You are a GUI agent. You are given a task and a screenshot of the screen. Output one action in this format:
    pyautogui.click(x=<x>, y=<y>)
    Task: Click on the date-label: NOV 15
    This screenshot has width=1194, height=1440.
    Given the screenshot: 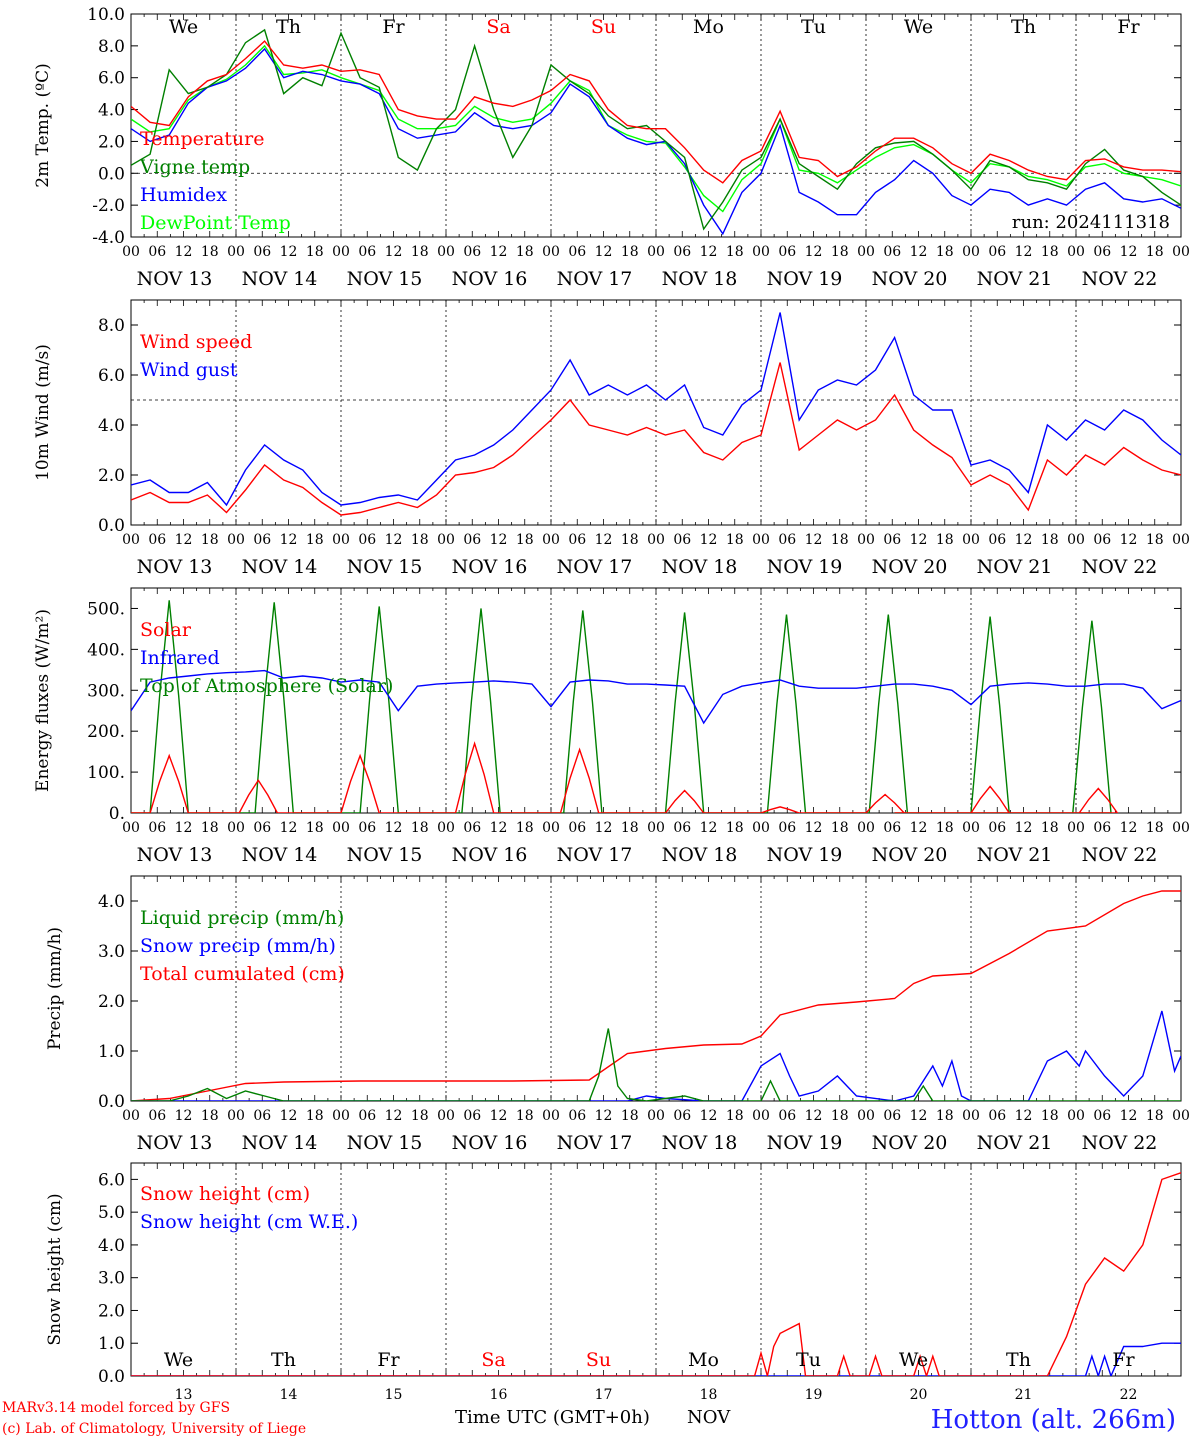 What is the action you would take?
    pyautogui.click(x=385, y=855)
    